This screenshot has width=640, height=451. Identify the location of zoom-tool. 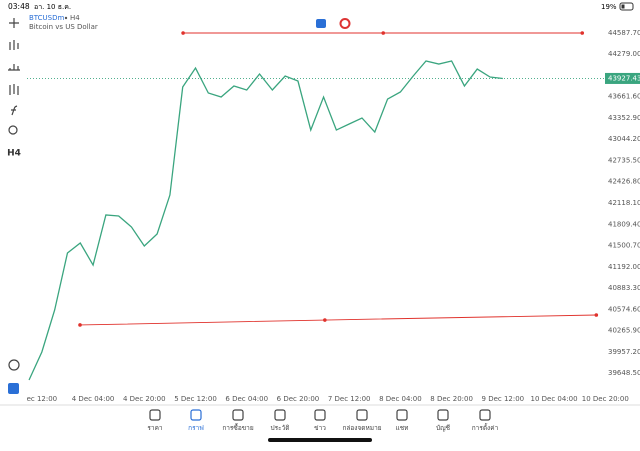
(14, 365).